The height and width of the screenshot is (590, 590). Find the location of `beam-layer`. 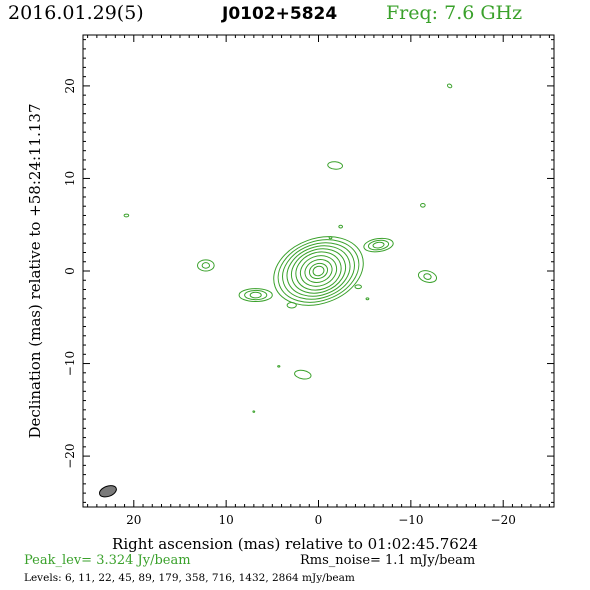

beam-layer is located at coordinates (108, 491).